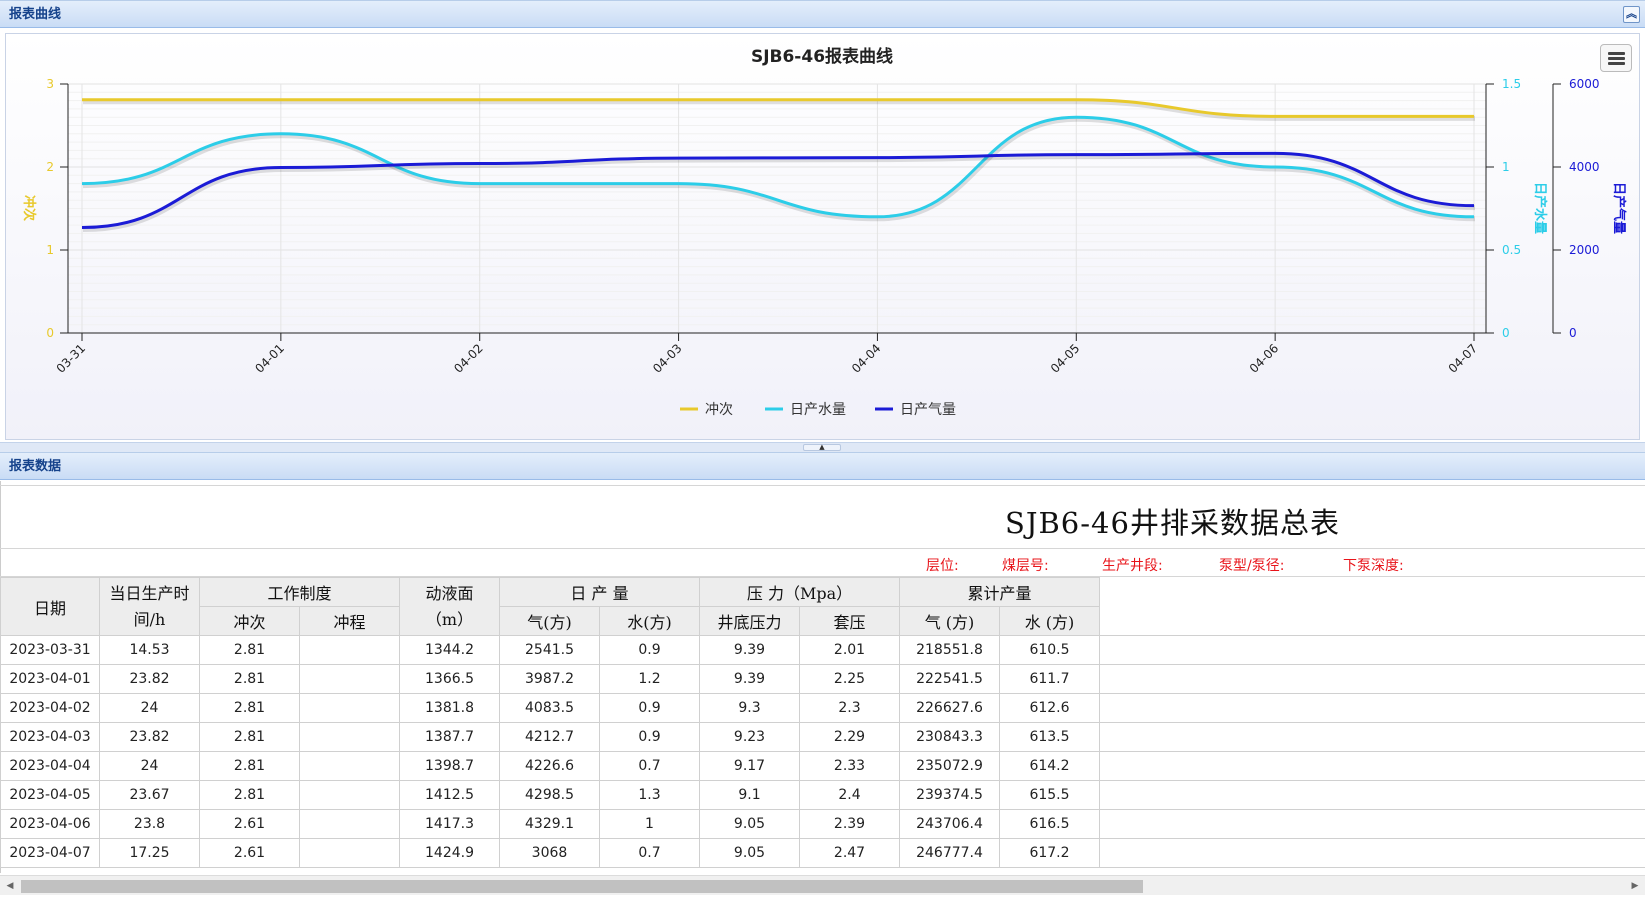 Image resolution: width=1645 pixels, height=899 pixels. I want to click on cell-daily-gas: 3987.2, so click(549, 679).